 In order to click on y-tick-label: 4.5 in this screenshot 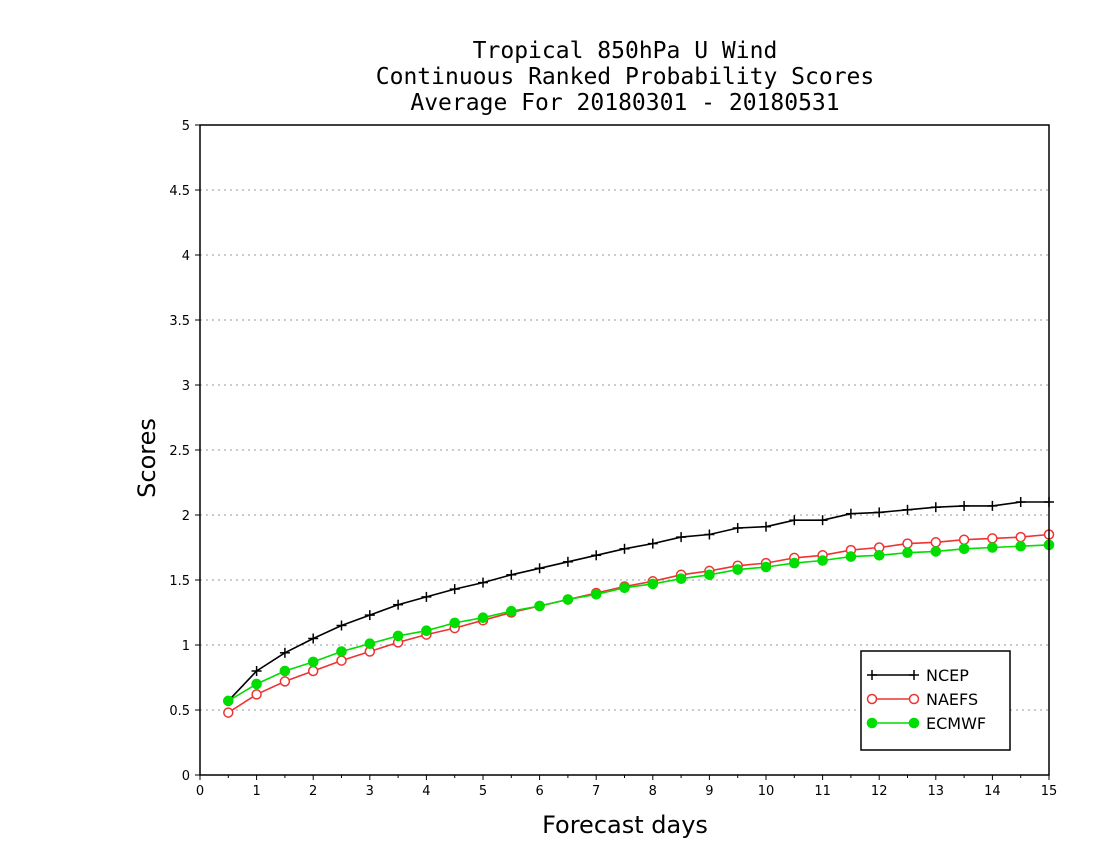, I will do `click(179, 191)`.